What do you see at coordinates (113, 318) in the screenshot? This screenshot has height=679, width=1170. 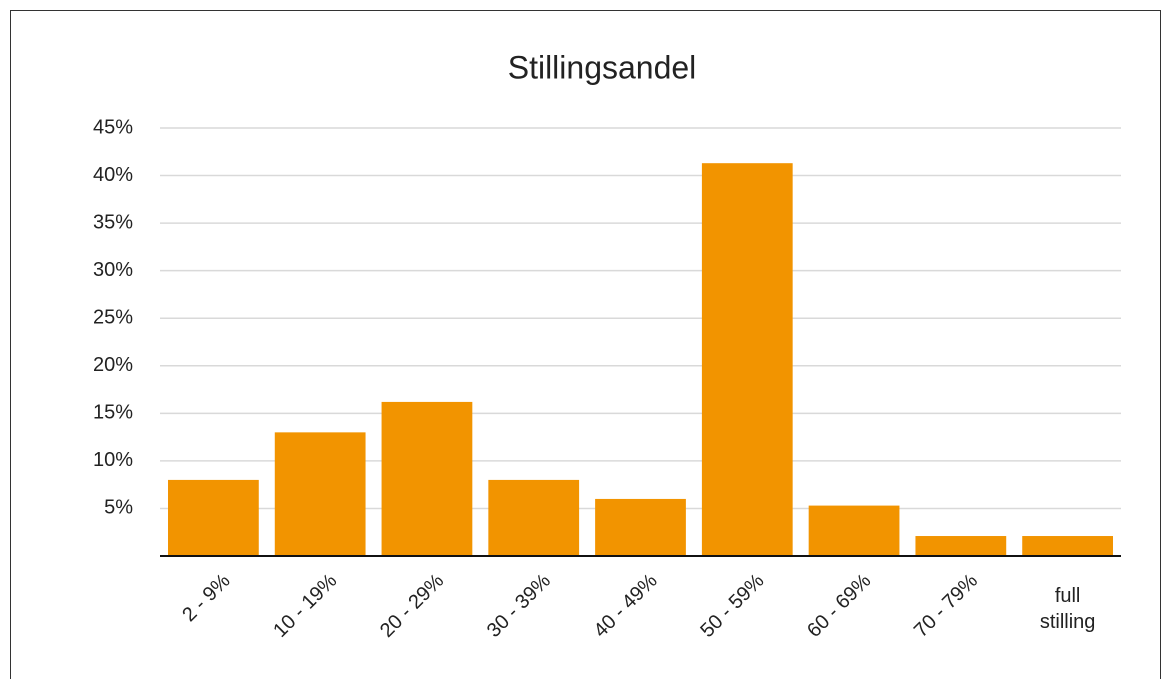 I see `y-tick-label: 25%` at bounding box center [113, 318].